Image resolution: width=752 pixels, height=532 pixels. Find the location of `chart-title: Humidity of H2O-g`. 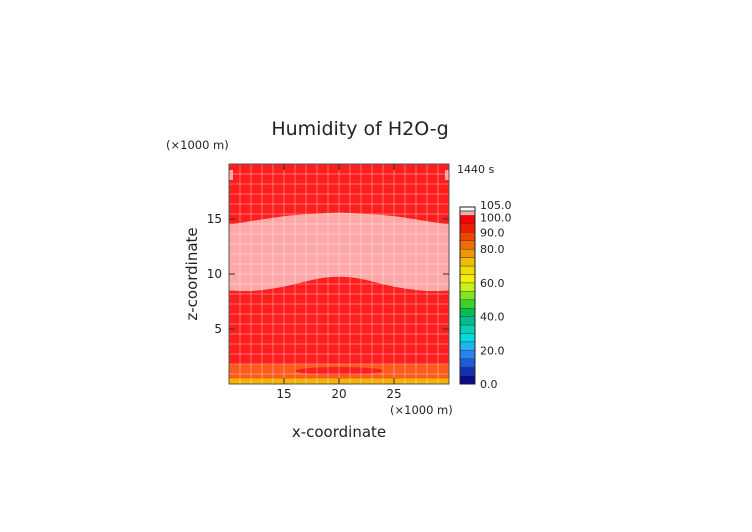

chart-title: Humidity of H2O-g is located at coordinates (359, 129).